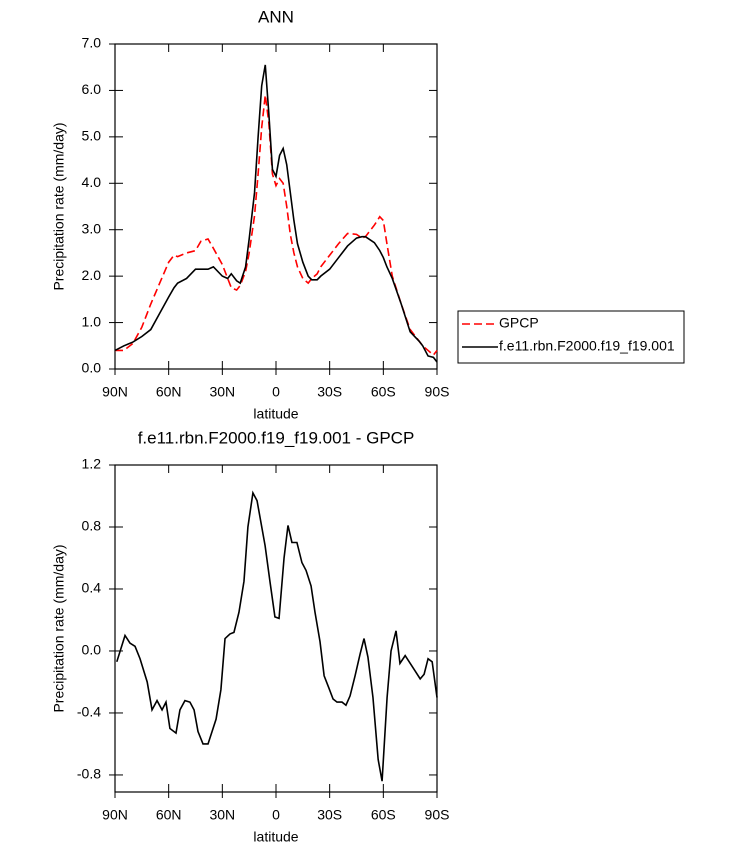 Image resolution: width=733 pixels, height=852 pixels. Describe the element at coordinates (92, 228) in the screenshot. I see `y-tick-label: 3.0` at that location.